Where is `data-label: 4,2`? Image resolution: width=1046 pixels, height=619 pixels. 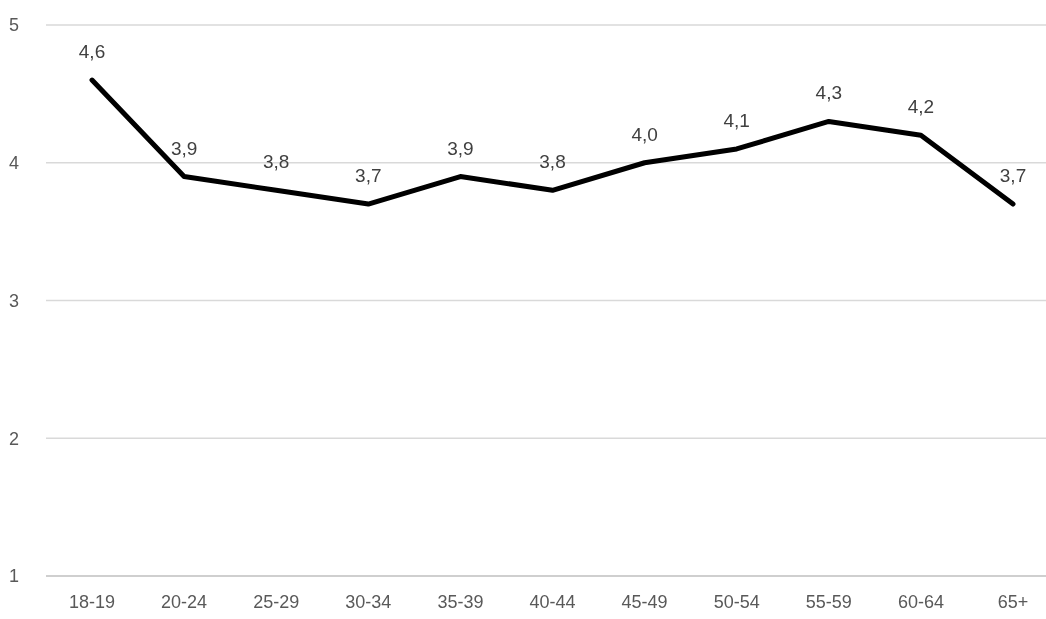
data-label: 4,2 is located at coordinates (921, 107).